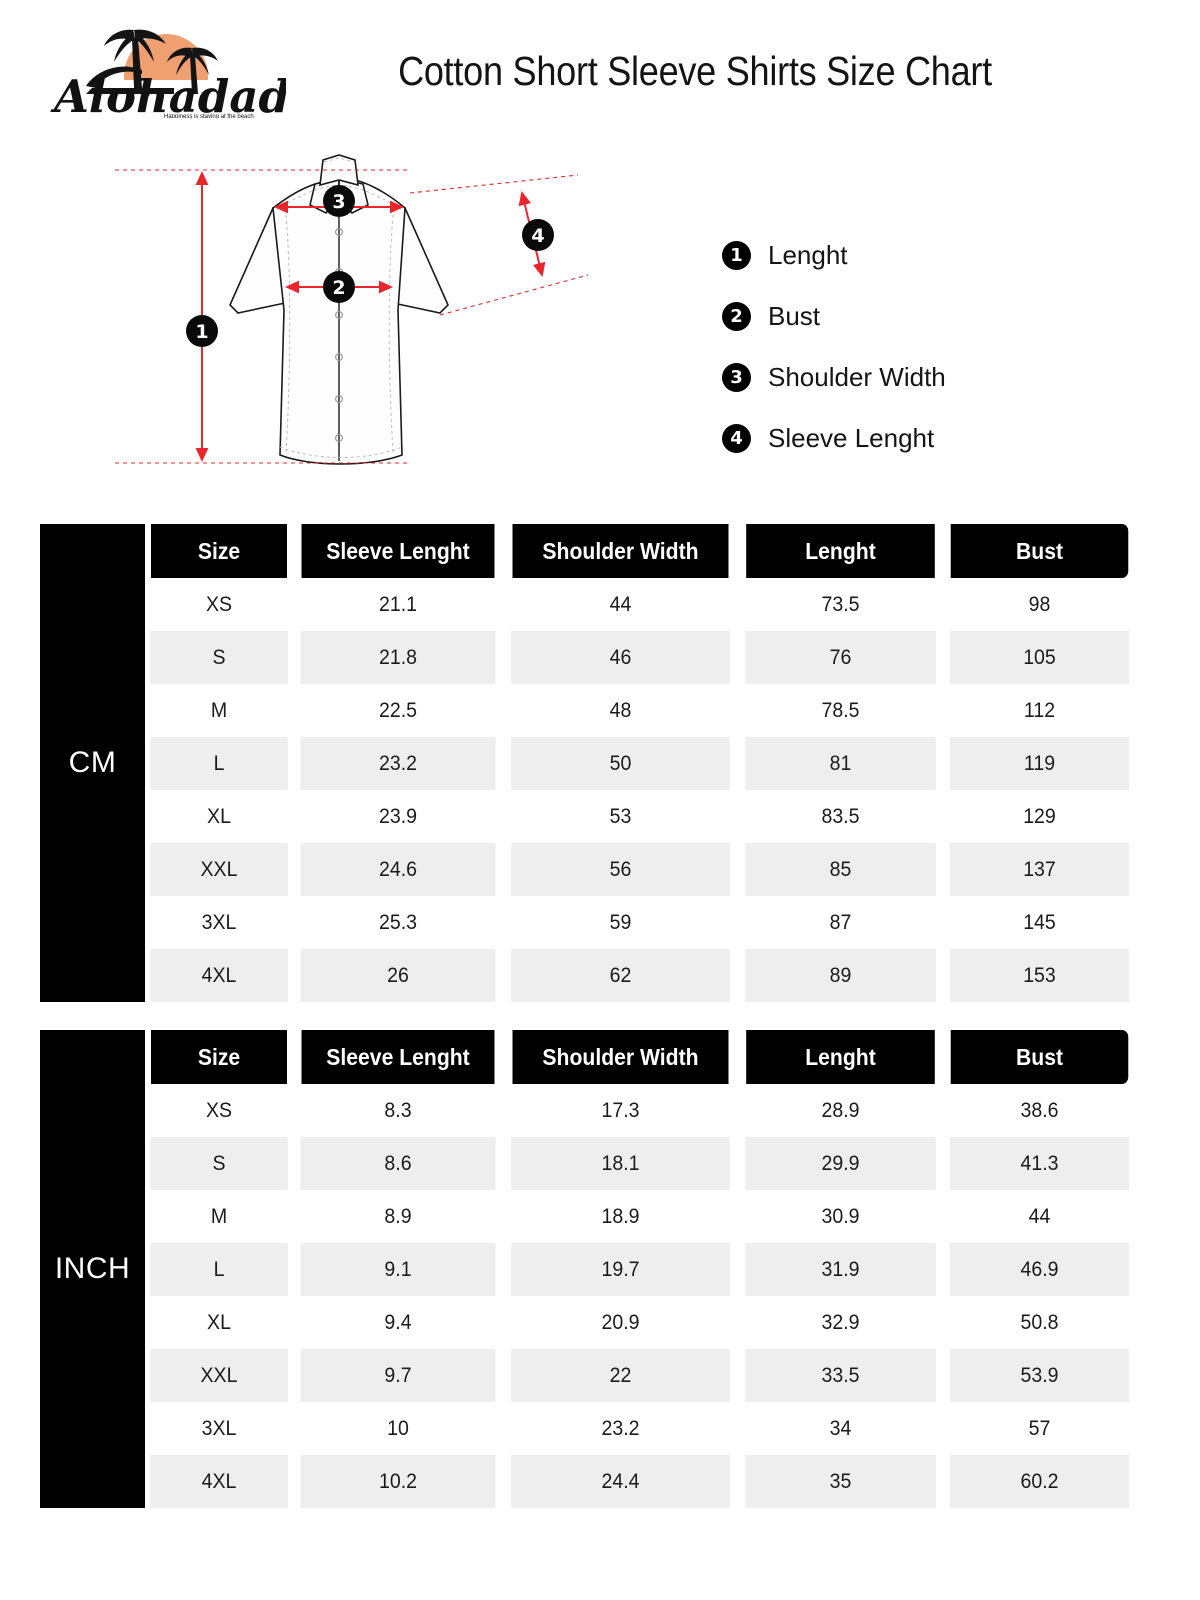  What do you see at coordinates (1039, 922) in the screenshot?
I see `cell-bust: 145` at bounding box center [1039, 922].